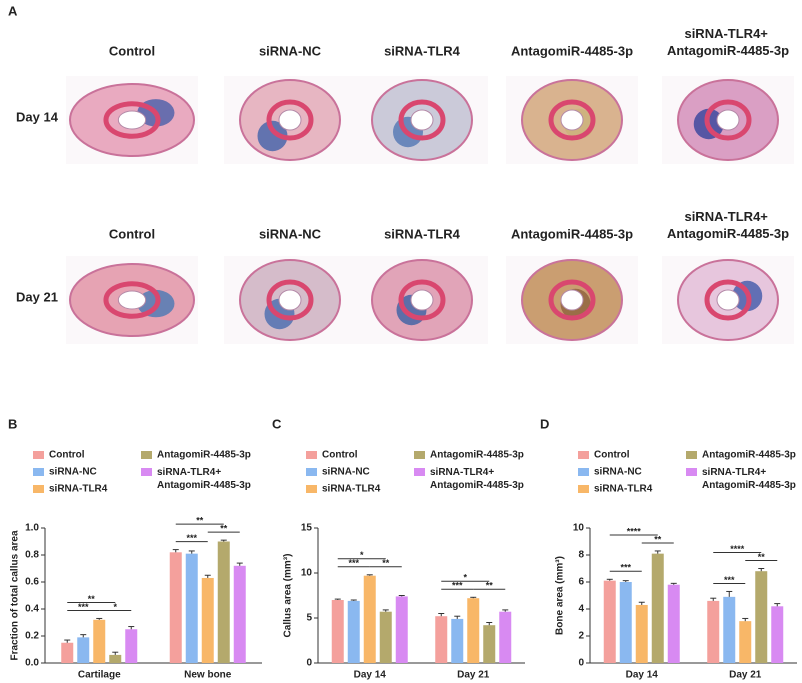  Describe the element at coordinates (309, 663) in the screenshot. I see `y-tick-label: 0` at that location.